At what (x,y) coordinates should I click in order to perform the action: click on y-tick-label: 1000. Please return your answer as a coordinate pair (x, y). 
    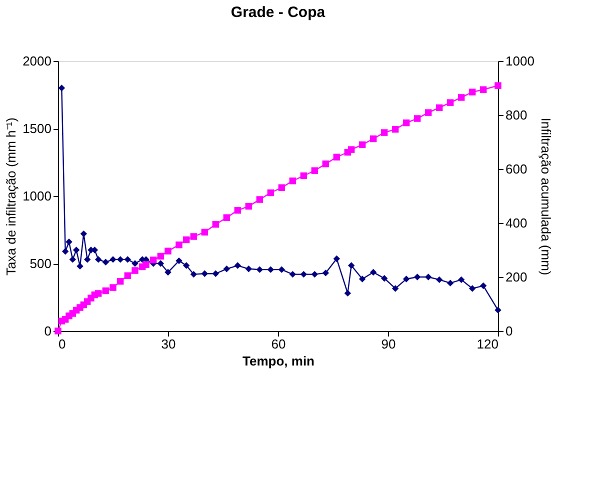
    Looking at the image, I should click on (37, 196).